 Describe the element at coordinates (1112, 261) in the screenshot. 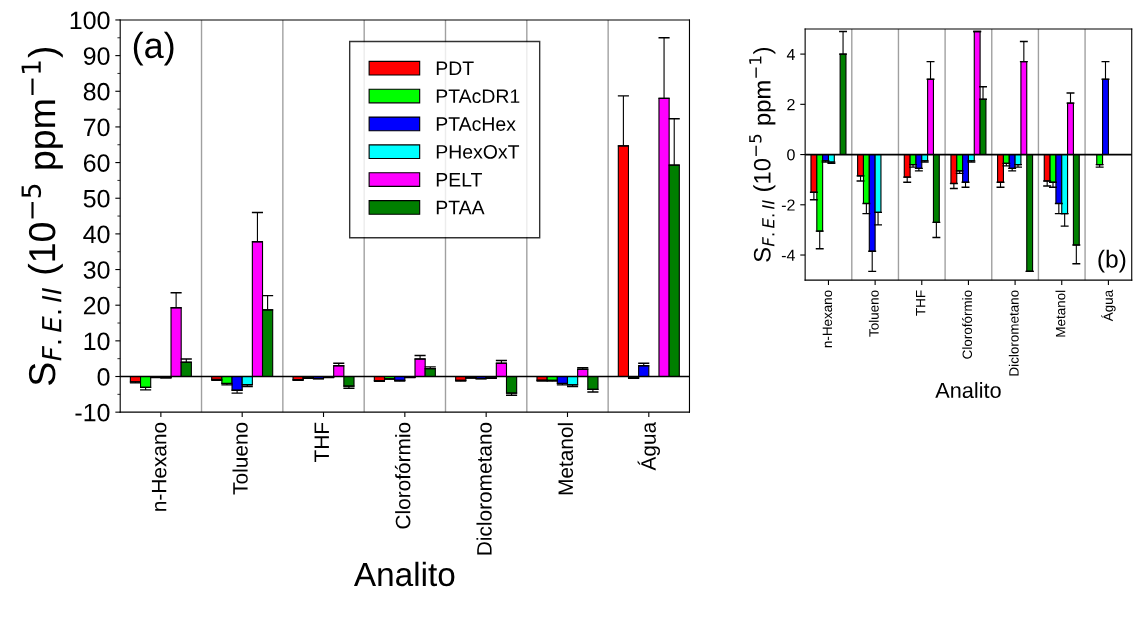

I see `annotation: (b)` at that location.